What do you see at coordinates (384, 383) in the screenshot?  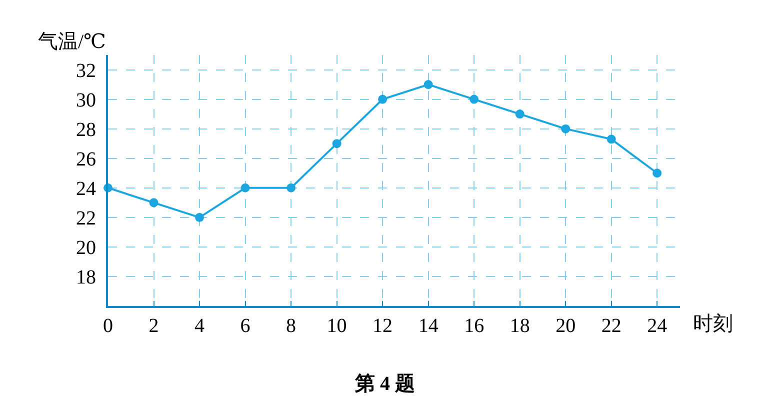 I see `text: 第 4 题` at bounding box center [384, 383].